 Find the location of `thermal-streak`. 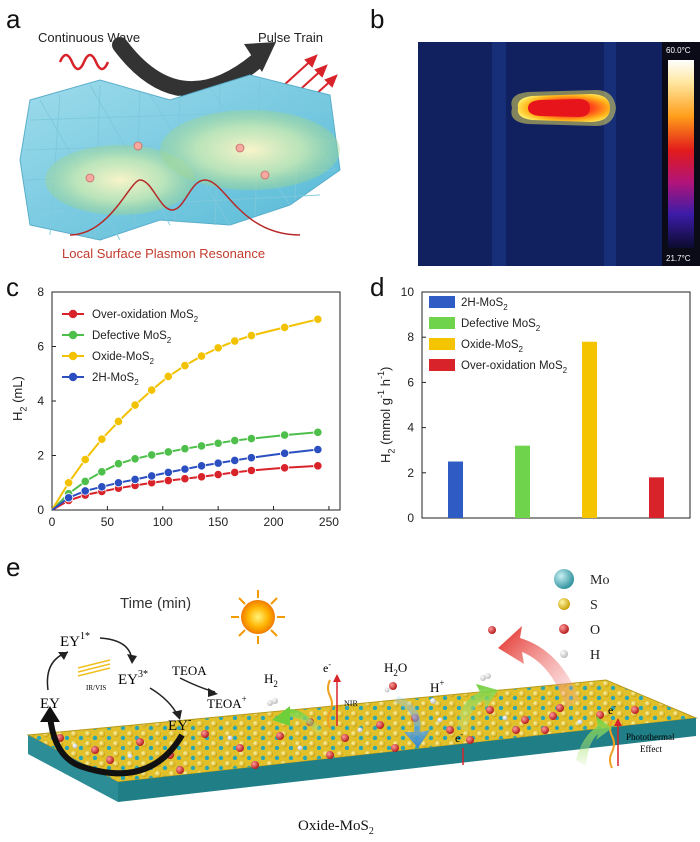

thermal-streak is located at coordinates (499, 154).